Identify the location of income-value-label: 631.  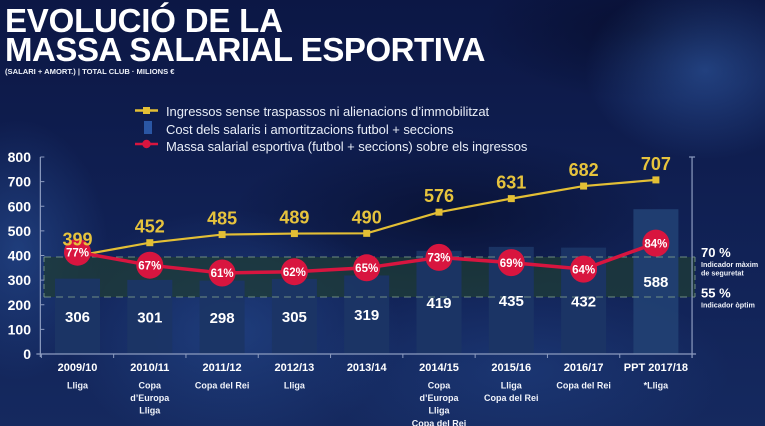
(511, 183).